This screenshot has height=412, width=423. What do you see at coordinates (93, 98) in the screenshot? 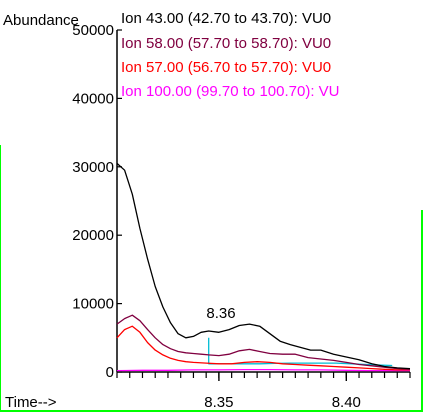
I see `y-tick-label: 40000` at bounding box center [93, 98].